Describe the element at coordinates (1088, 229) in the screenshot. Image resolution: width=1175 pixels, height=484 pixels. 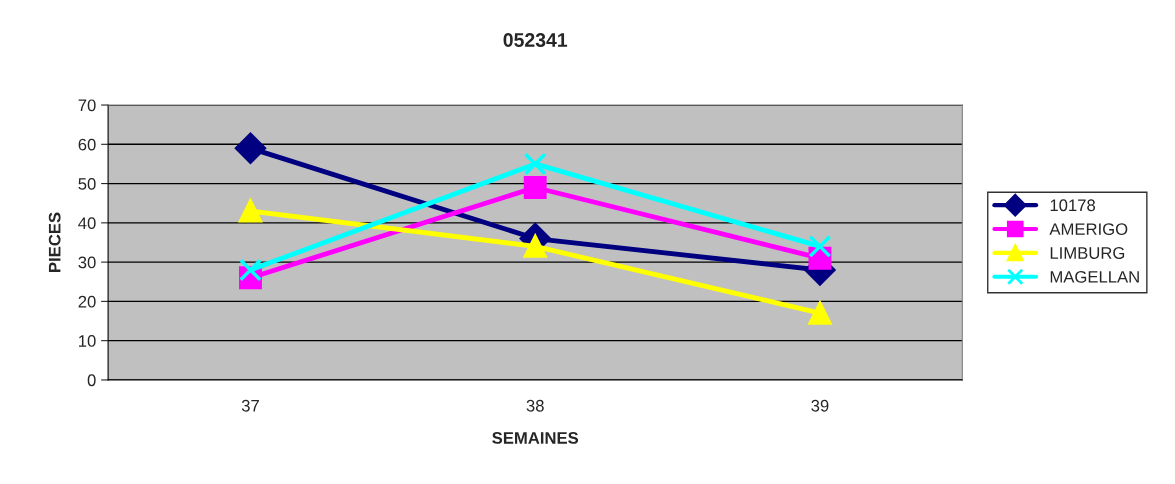
I see `legend-label: AMERIGO` at that location.